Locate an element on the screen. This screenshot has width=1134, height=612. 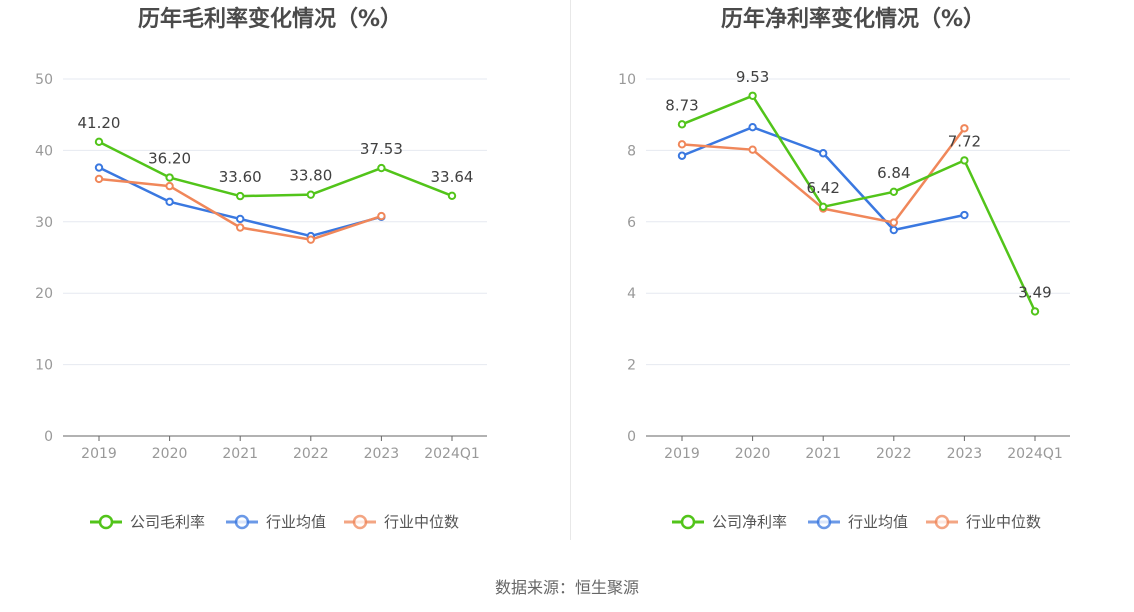
y-tick-label: 20 is located at coordinates (44, 294).